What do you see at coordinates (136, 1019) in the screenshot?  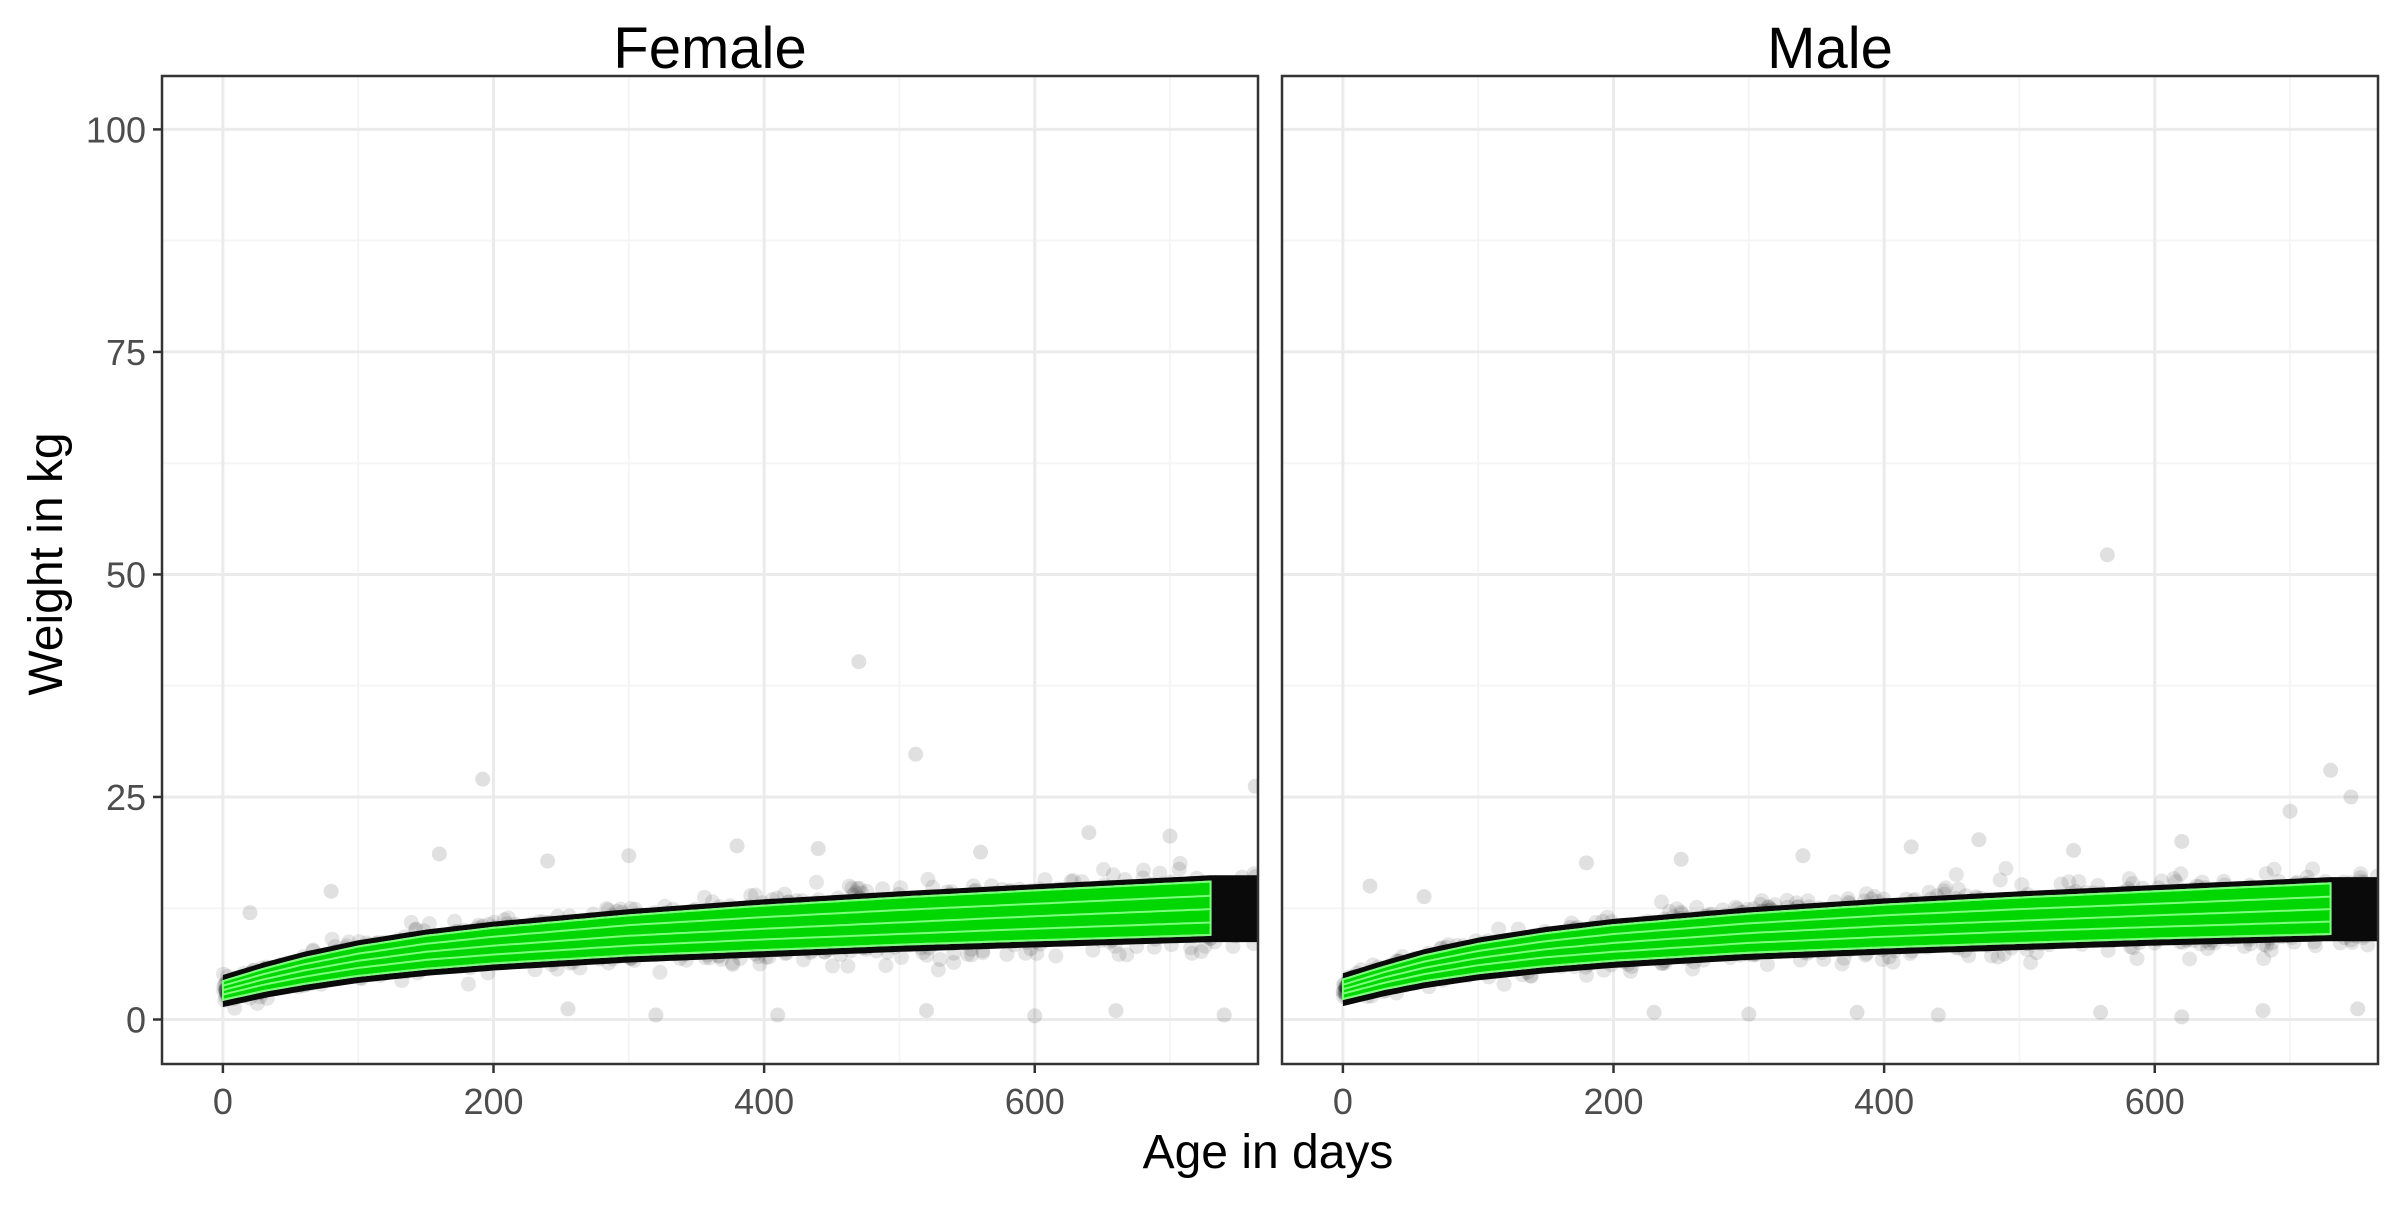 I see `y-tick-label: 0` at bounding box center [136, 1019].